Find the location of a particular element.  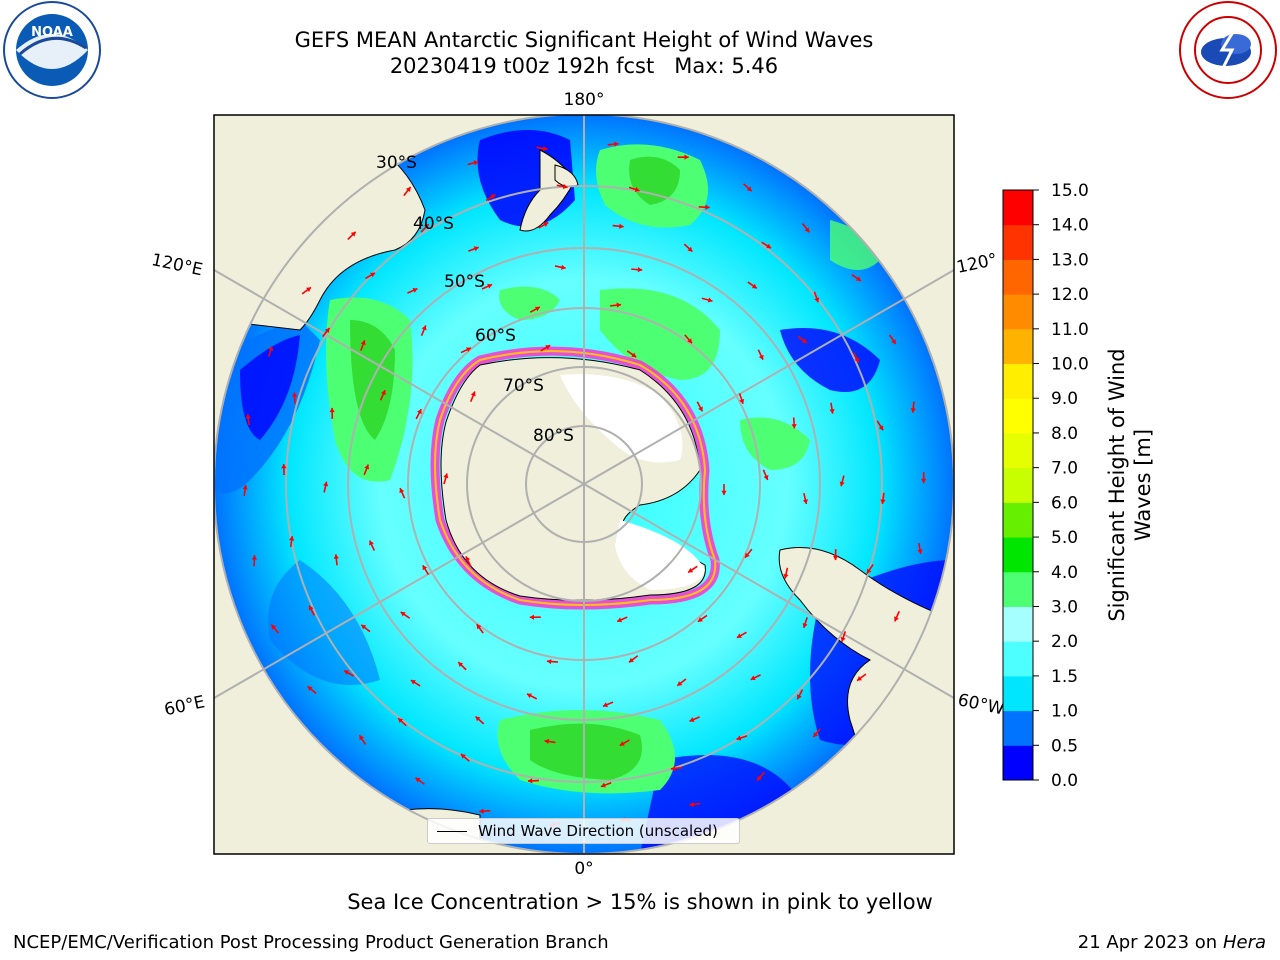

lat-label-70s: 70°S is located at coordinates (523, 386).